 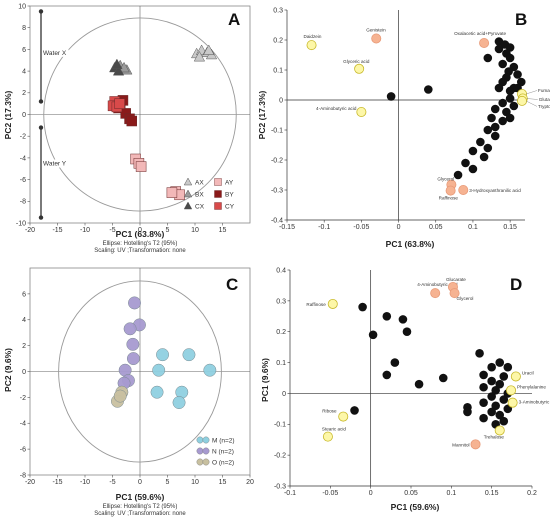 I want to click on note-ellipse-c: Ellipse: Hotelling's T2 (95%), so click(x=140, y=507).